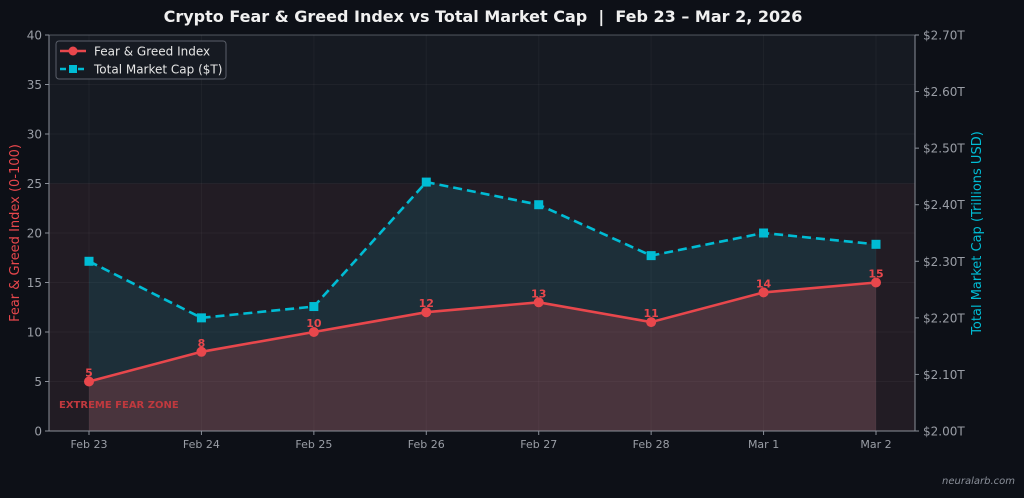 The image size is (1024, 498). What do you see at coordinates (73, 51) in the screenshot?
I see `legend-fear-greed-marker-icon` at bounding box center [73, 51].